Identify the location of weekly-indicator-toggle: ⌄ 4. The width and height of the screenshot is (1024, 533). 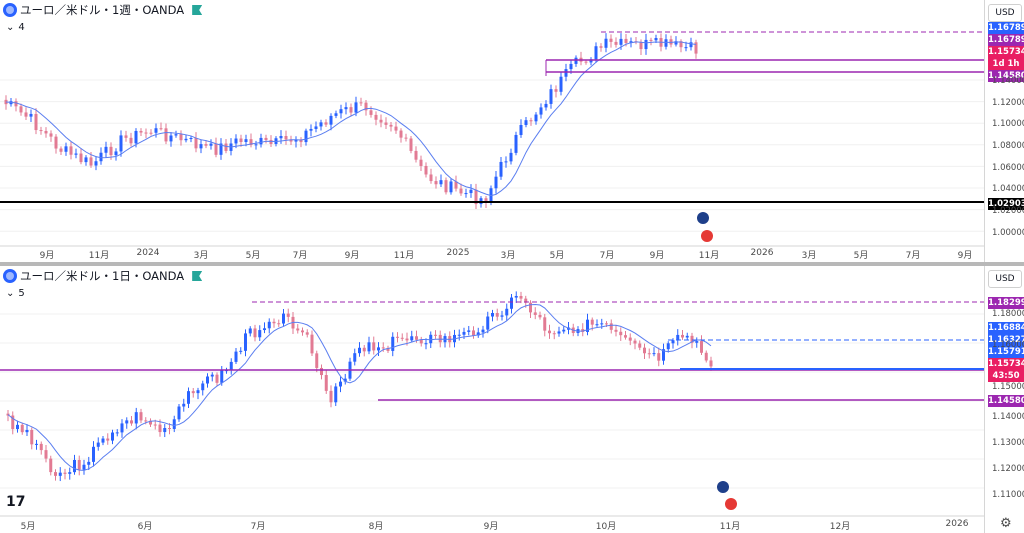
(15, 27).